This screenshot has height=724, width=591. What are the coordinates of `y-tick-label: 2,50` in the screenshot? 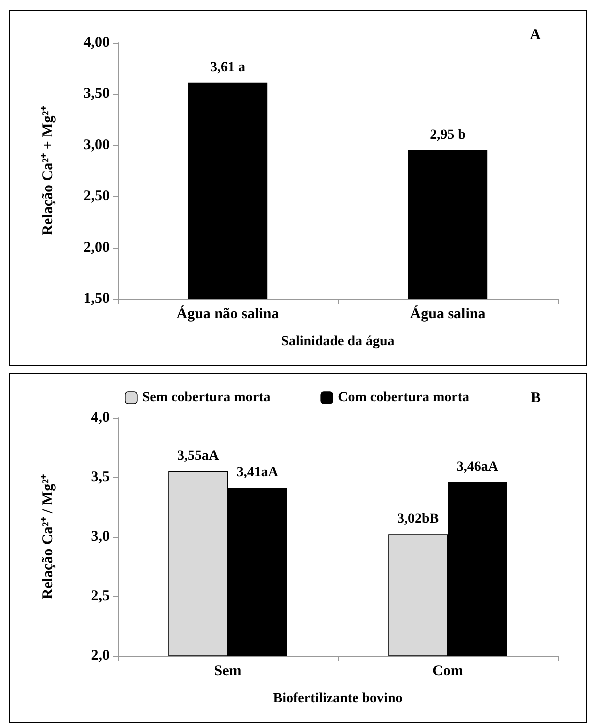 It's located at (97, 196).